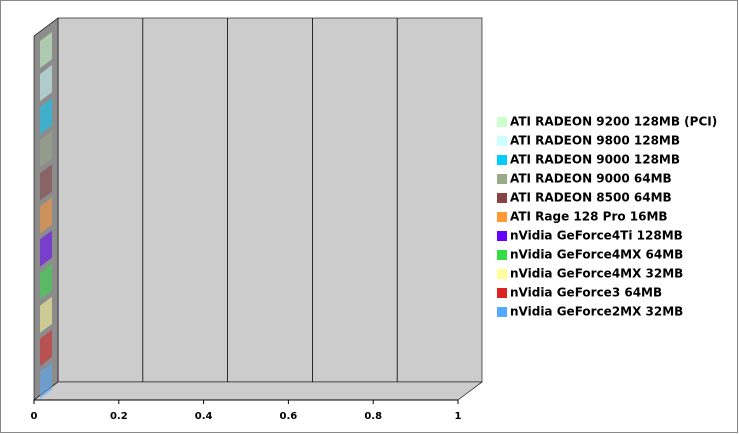 The width and height of the screenshot is (739, 434). Describe the element at coordinates (595, 141) in the screenshot. I see `legend-label: ATI RADEON 9800 128MB` at that location.